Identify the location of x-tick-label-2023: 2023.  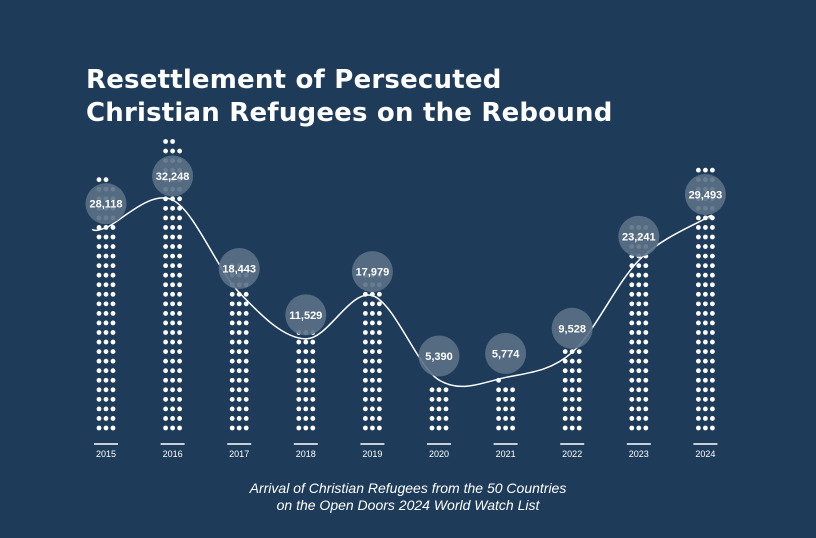
(639, 454).